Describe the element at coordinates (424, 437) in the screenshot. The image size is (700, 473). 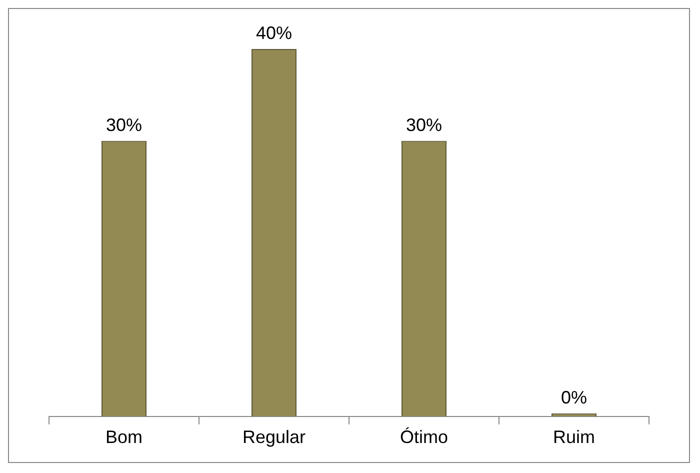
I see `x-tick-label: Ótimo` at that location.